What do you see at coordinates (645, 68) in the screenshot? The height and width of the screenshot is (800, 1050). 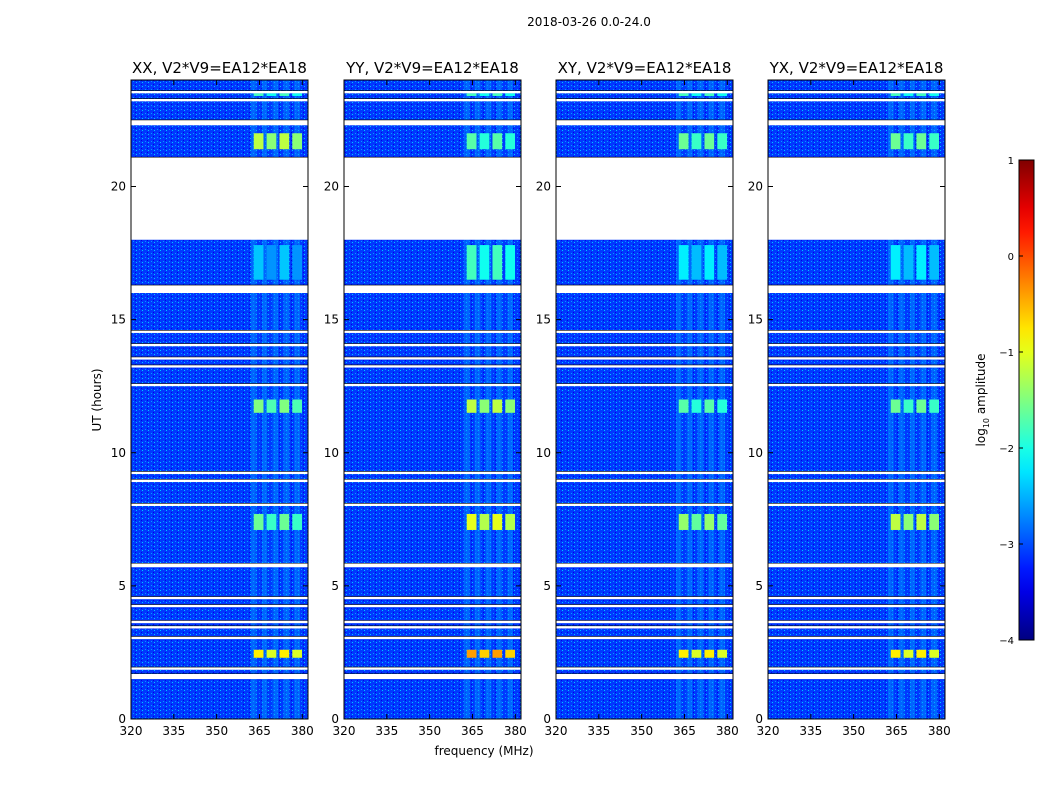 I see `panel-title: XY, V2*V9=EA12*EA18` at bounding box center [645, 68].